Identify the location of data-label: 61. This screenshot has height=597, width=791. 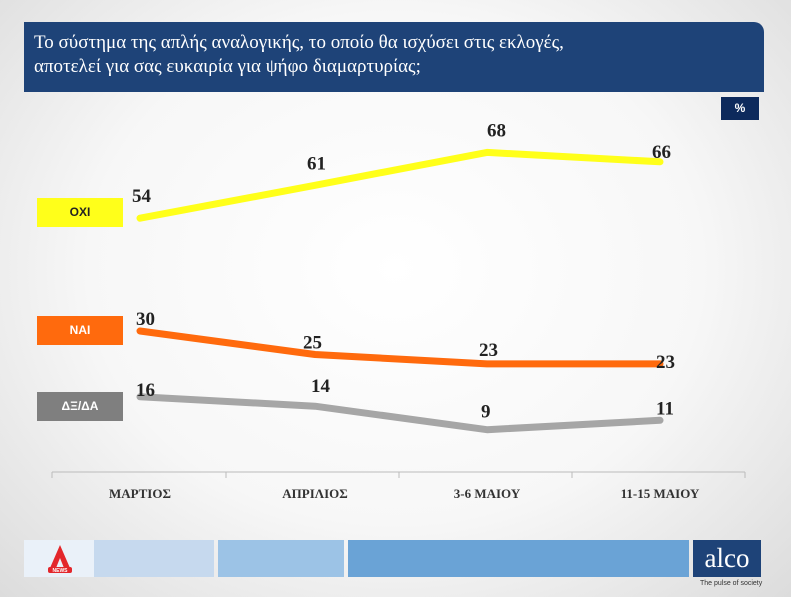
(316, 163).